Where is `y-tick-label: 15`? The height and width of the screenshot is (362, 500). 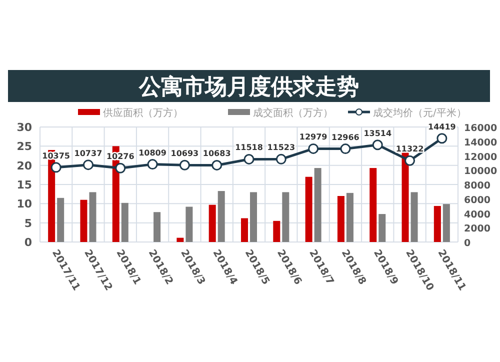 y-tick-label: 15 is located at coordinates (24, 185).